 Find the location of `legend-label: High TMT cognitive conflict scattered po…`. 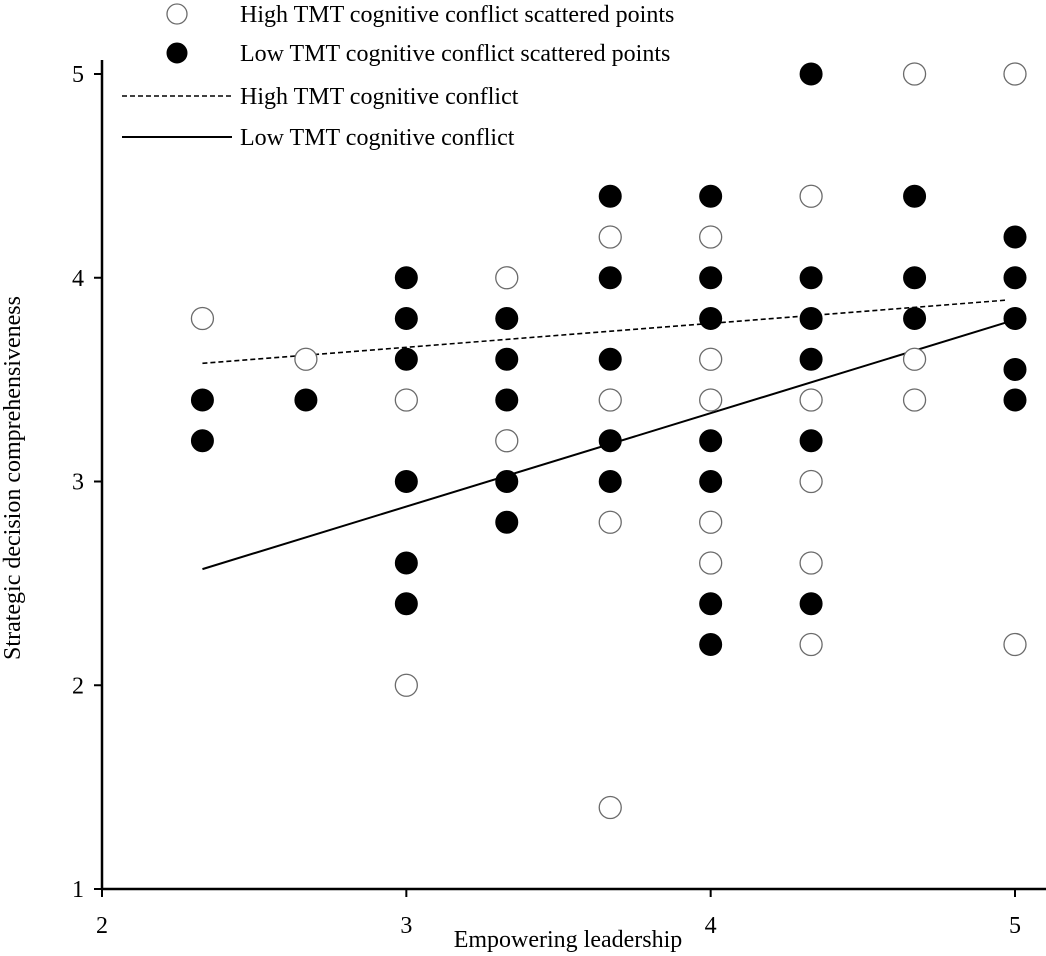

legend-label: High TMT cognitive conflict scattered po… is located at coordinates (457, 15).